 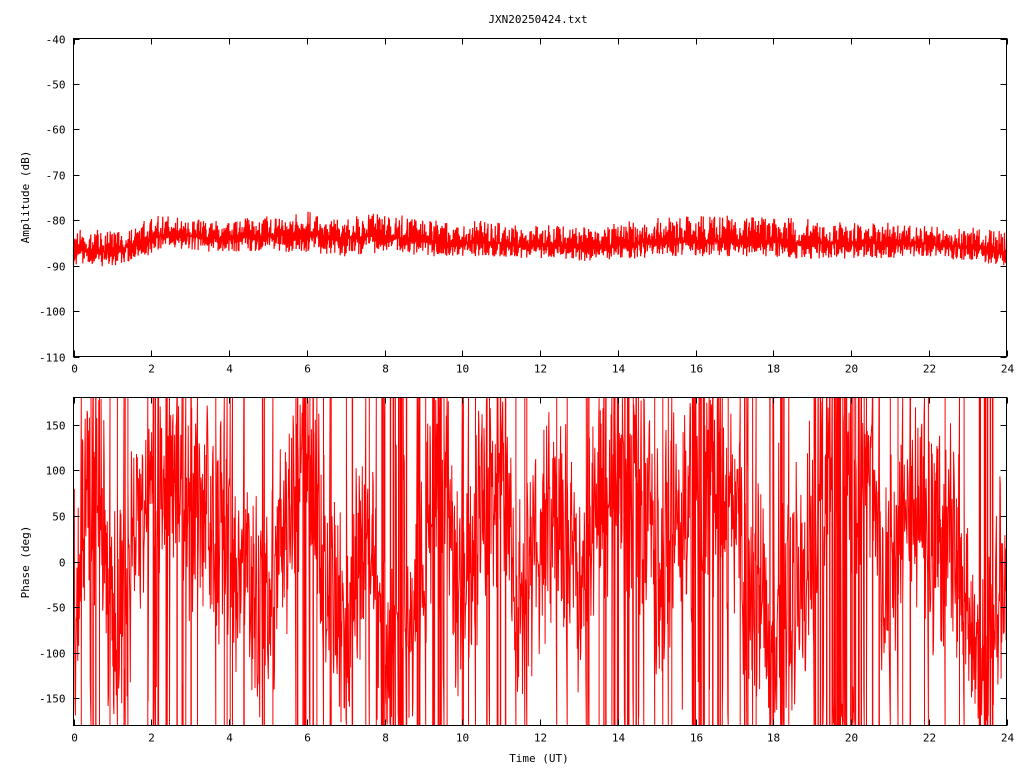 What do you see at coordinates (52, 358) in the screenshot?
I see `y-tick-label: -110` at bounding box center [52, 358].